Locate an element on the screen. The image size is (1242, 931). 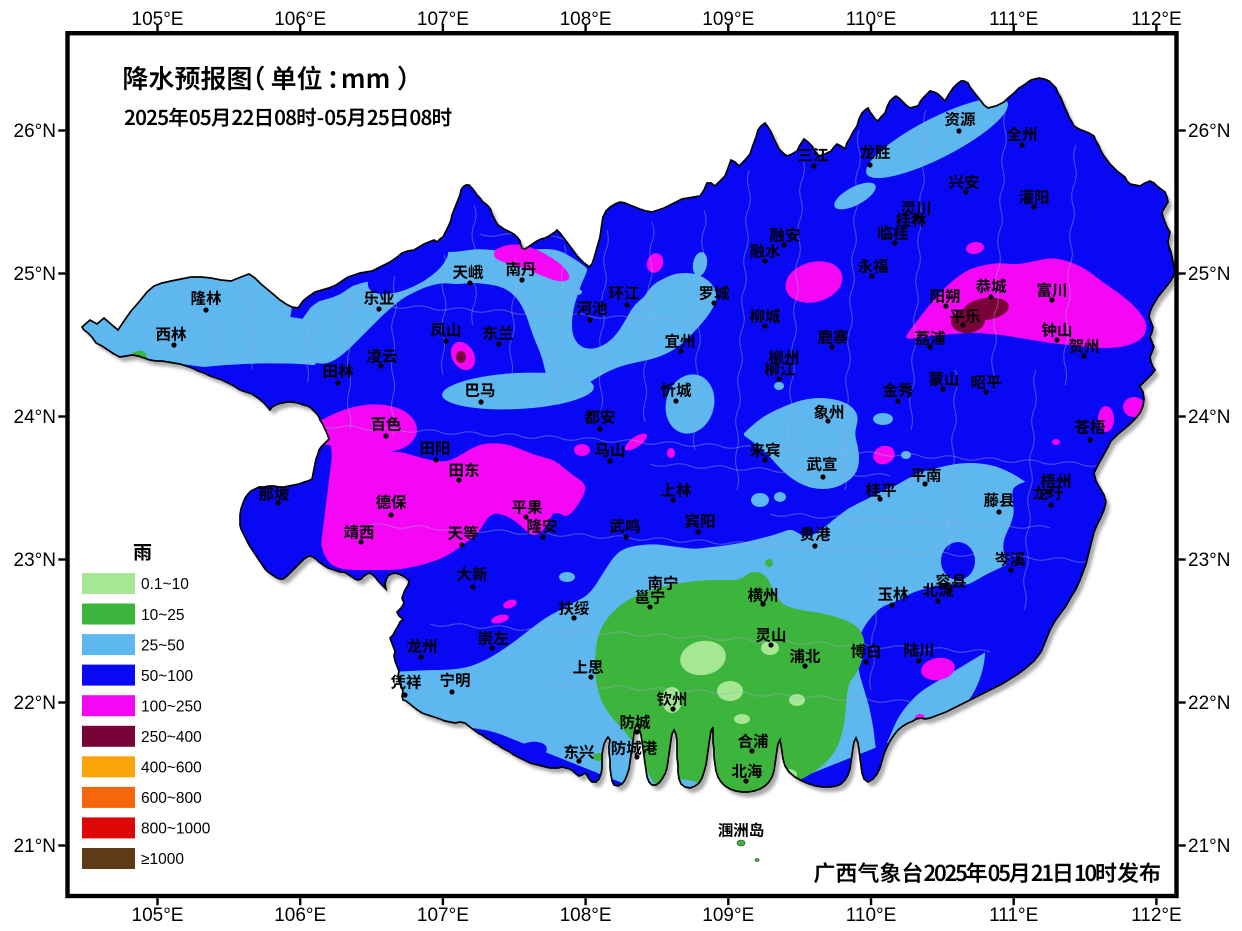
svg-text: 400~600 is located at coordinates (171, 768).